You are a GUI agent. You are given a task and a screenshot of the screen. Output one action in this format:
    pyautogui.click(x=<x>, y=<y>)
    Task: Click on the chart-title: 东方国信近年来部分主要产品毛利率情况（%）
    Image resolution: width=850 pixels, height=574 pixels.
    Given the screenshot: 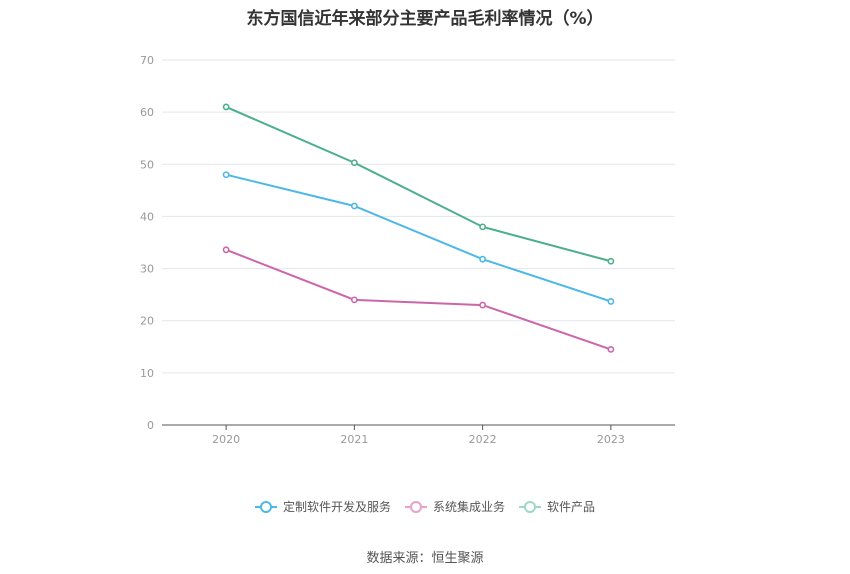 What is the action you would take?
    pyautogui.click(x=425, y=19)
    